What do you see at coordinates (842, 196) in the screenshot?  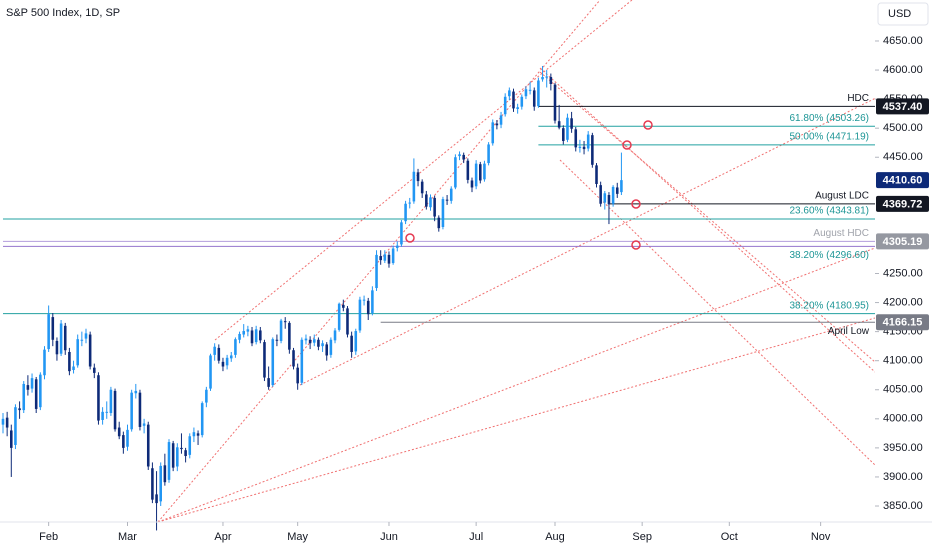 I see `level-label: August LDC` at bounding box center [842, 196].